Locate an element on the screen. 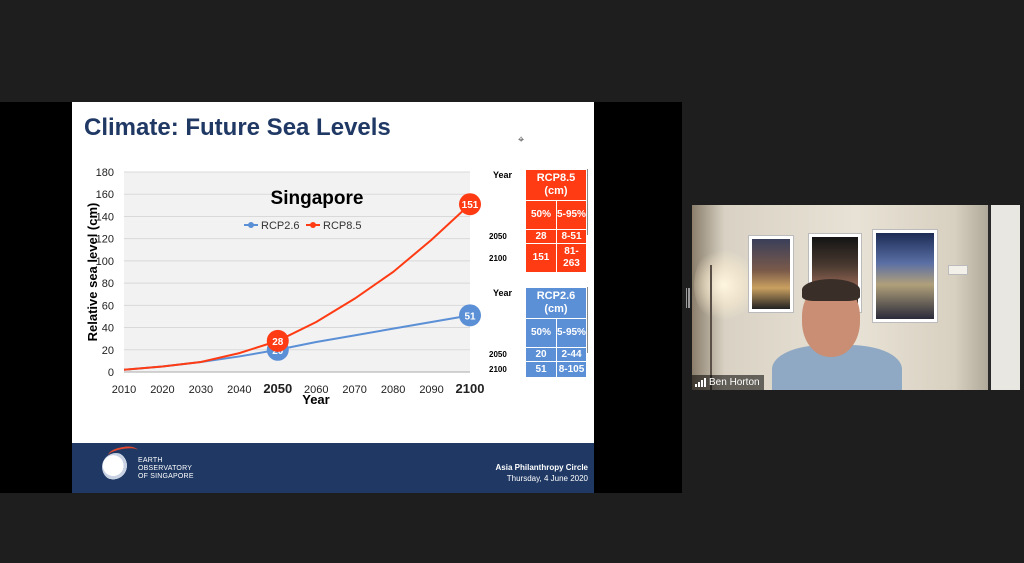  x-tick-label: 2030 is located at coordinates (201, 390).